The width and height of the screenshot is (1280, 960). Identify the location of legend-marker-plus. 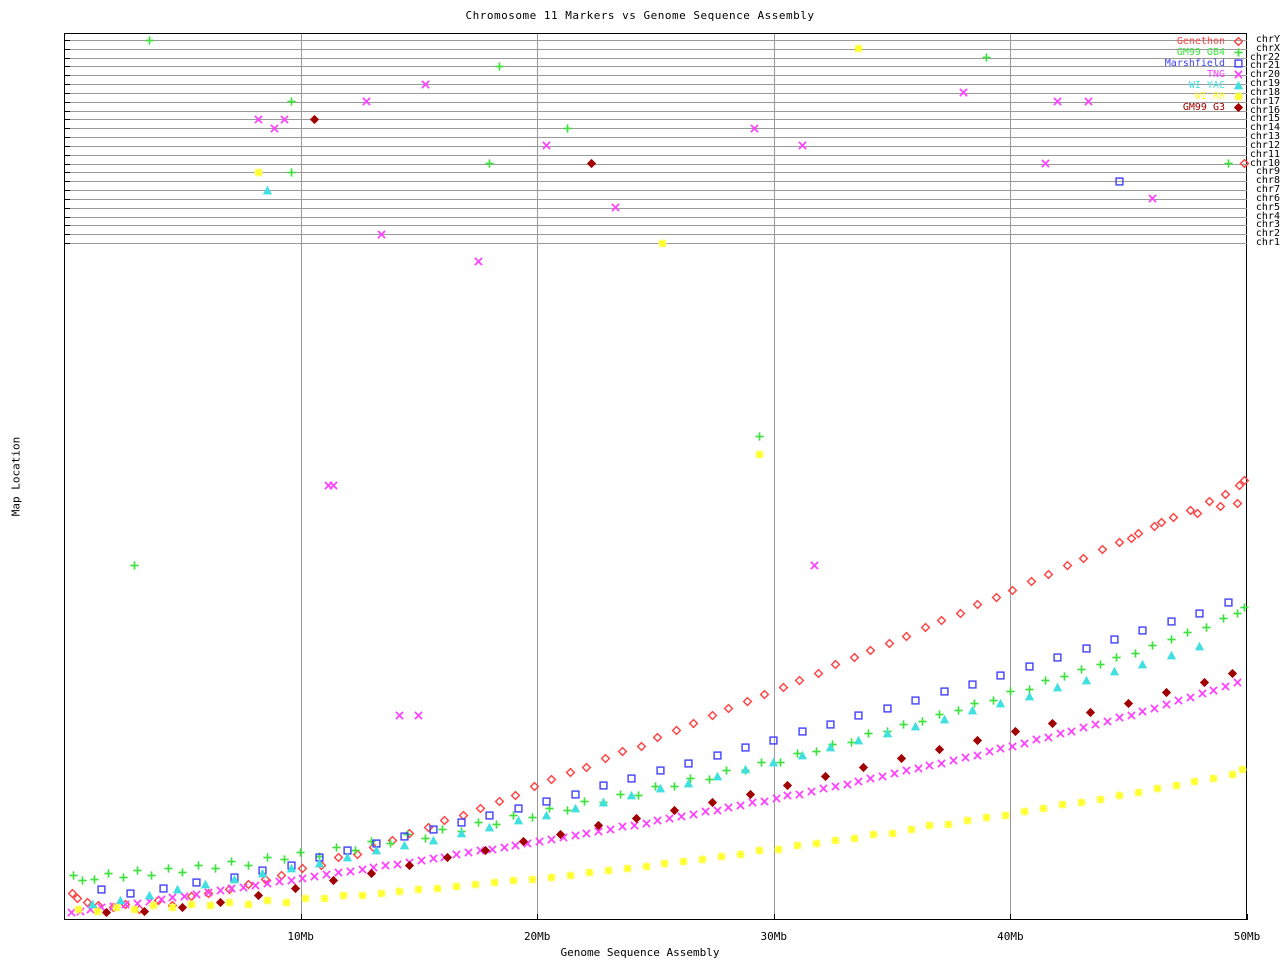
(1239, 52).